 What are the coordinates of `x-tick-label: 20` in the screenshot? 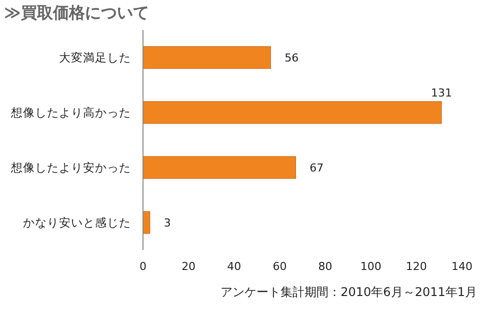 It's located at (189, 266).